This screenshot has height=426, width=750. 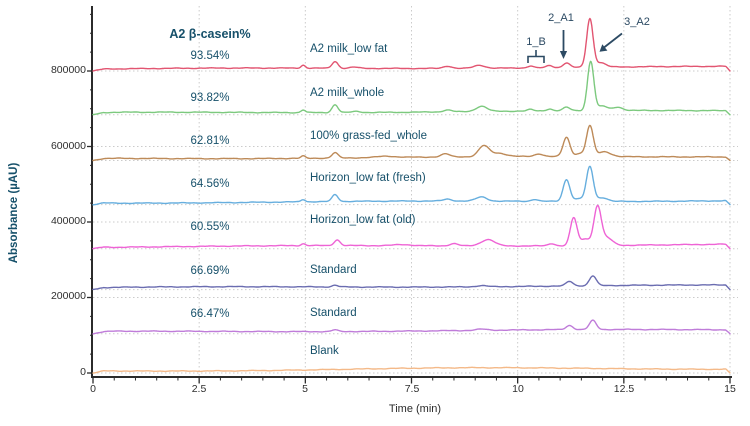 What do you see at coordinates (68, 70) in the screenshot?
I see `y-tick-label: 800000` at bounding box center [68, 70].